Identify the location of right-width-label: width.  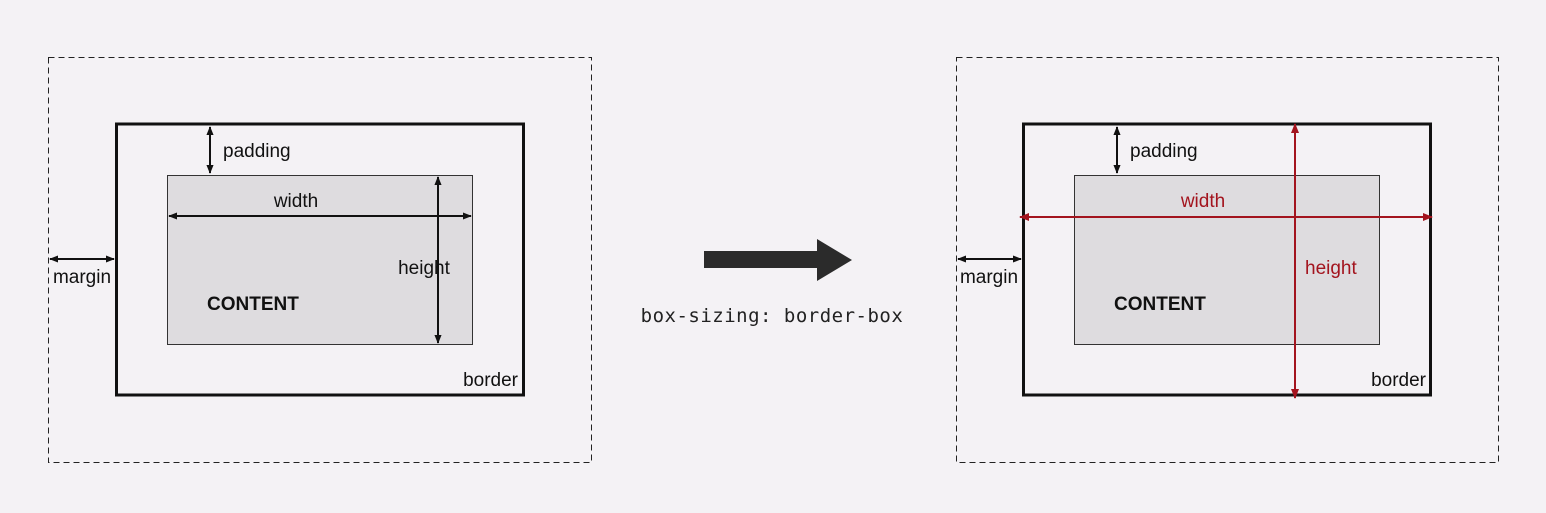
(1202, 201).